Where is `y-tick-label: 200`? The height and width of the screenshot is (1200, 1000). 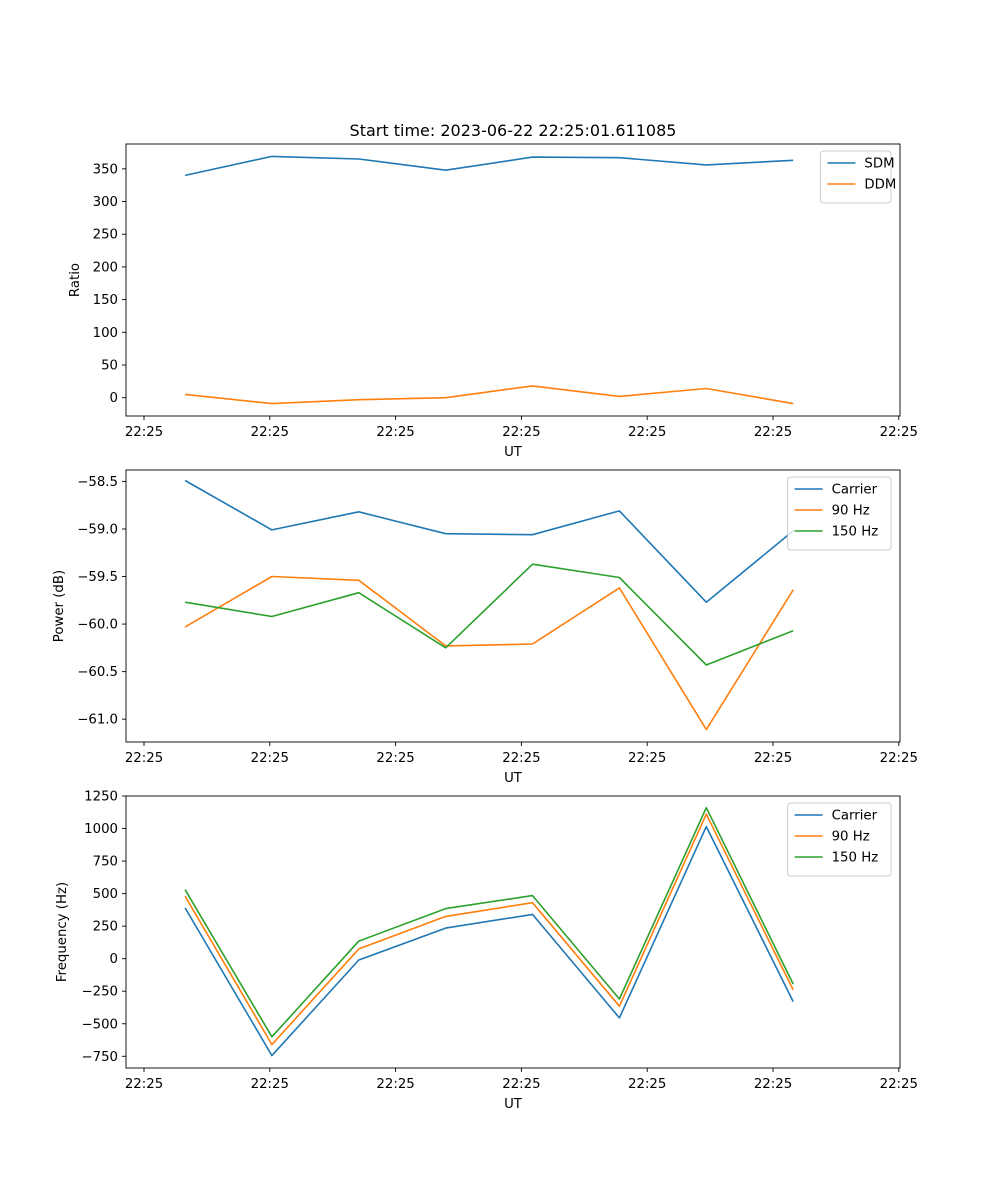 y-tick-label: 200 is located at coordinates (105, 267).